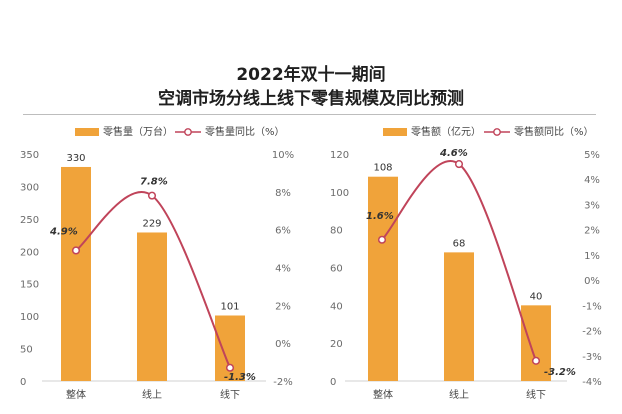 Image resolution: width=622 pixels, height=414 pixels. I want to click on left-axis-tick-label: 120, so click(339, 155).